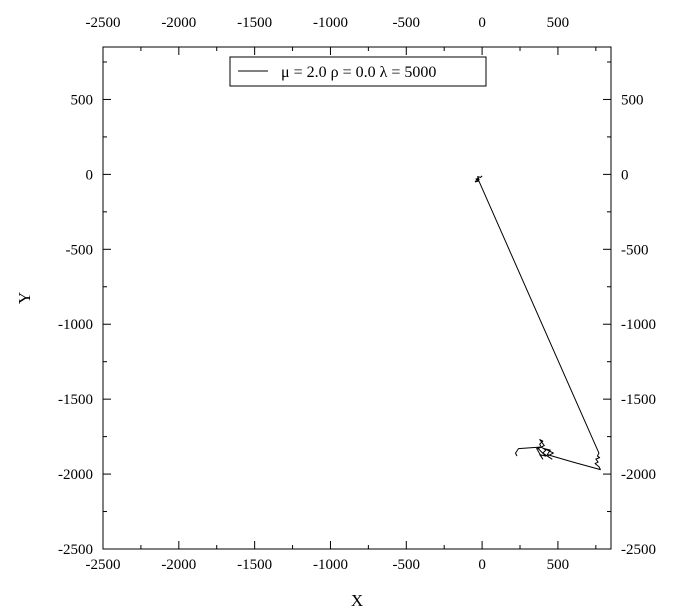  What do you see at coordinates (178, 23) in the screenshot?
I see `x-tick-label-top: -2000` at bounding box center [178, 23].